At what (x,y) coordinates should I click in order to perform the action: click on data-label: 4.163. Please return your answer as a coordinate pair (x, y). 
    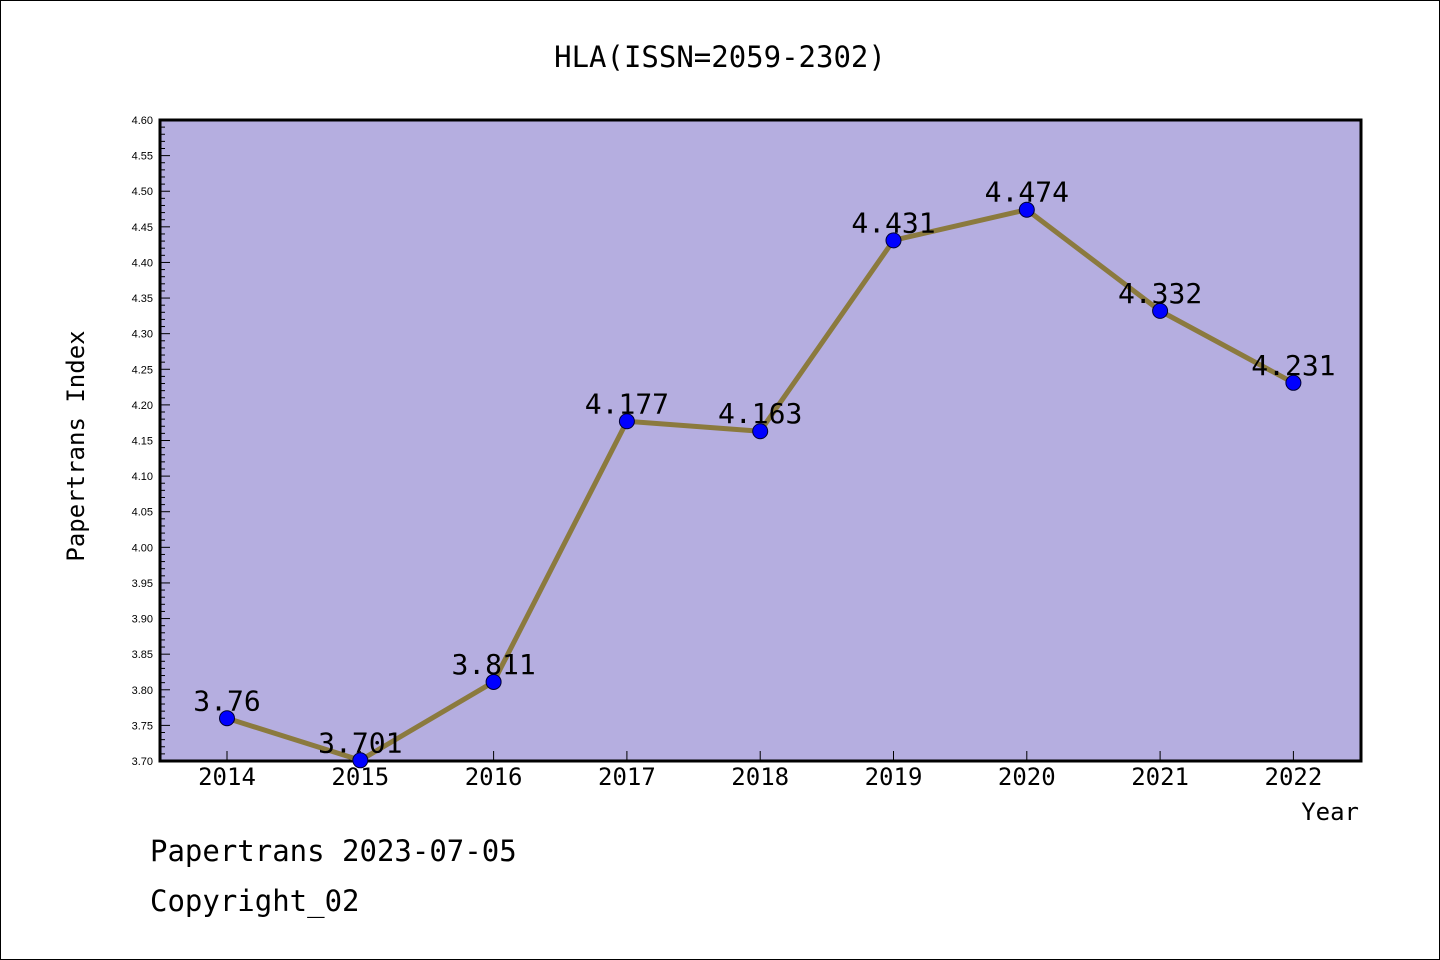
    Looking at the image, I should click on (760, 413).